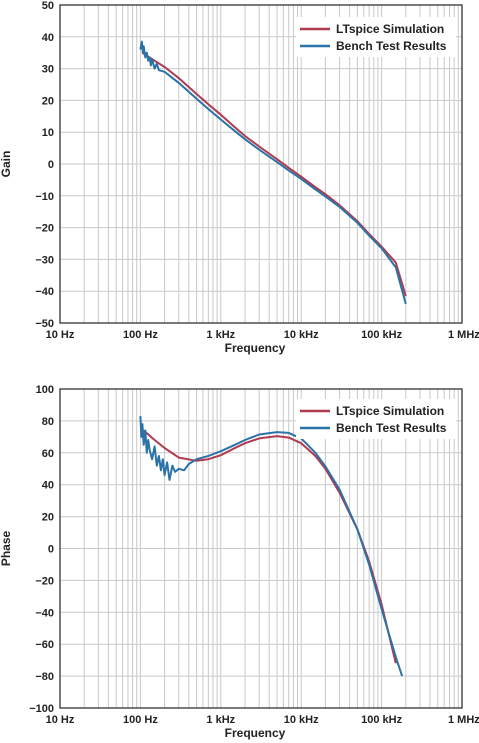 Image resolution: width=479 pixels, height=743 pixels. What do you see at coordinates (44, 324) in the screenshot?
I see `y-tick-label: −50` at bounding box center [44, 324].